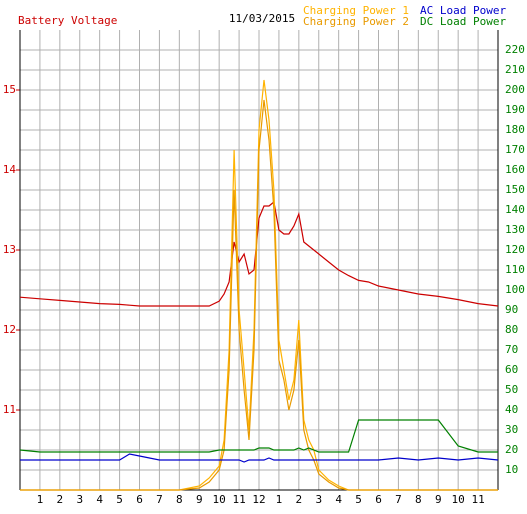 Image resolution: width=527 pixels, height=514 pixels. What do you see at coordinates (511, 309) in the screenshot?
I see `y2-tick-label: 90` at bounding box center [511, 309].